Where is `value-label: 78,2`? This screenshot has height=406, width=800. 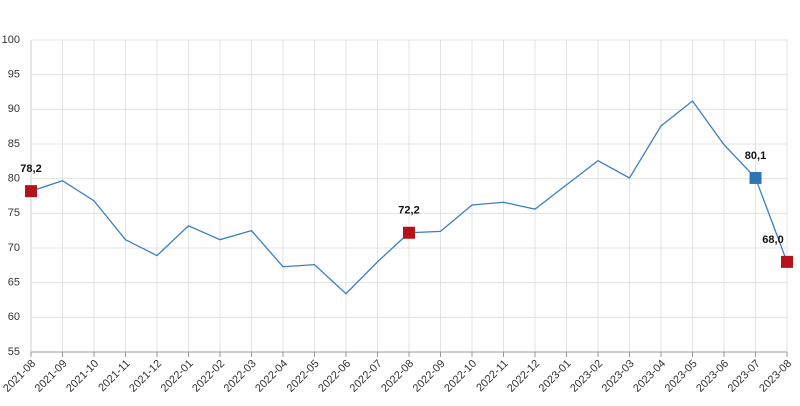 value-label: 78,2 is located at coordinates (30, 169).